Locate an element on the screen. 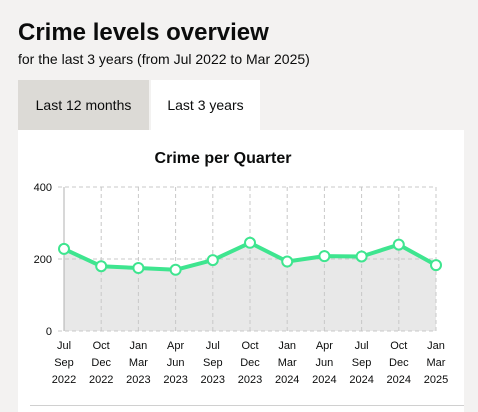 This screenshot has width=478, height=412. chart-title: Crime per Quarter is located at coordinates (223, 158).